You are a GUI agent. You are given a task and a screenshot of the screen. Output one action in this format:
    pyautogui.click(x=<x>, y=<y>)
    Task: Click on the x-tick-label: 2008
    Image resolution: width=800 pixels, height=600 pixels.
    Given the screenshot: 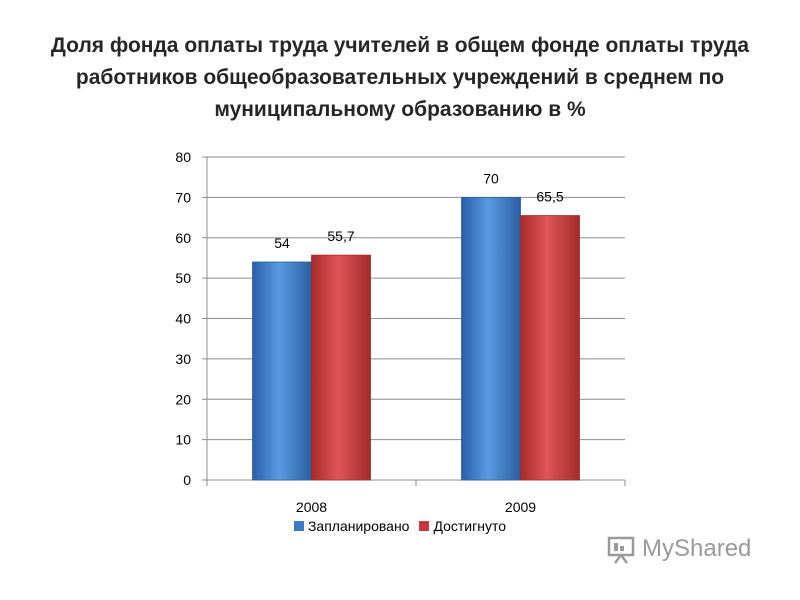 What is the action you would take?
    pyautogui.click(x=311, y=507)
    